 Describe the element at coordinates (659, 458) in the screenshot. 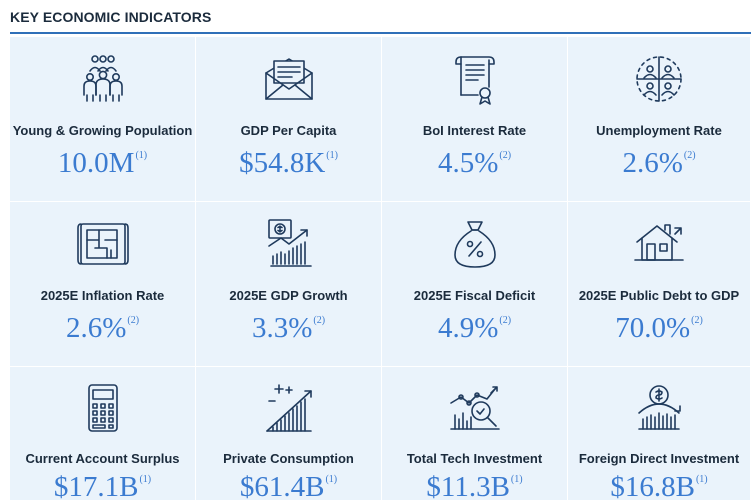

I see `indicator-label: Foreign Direct Investment` at that location.